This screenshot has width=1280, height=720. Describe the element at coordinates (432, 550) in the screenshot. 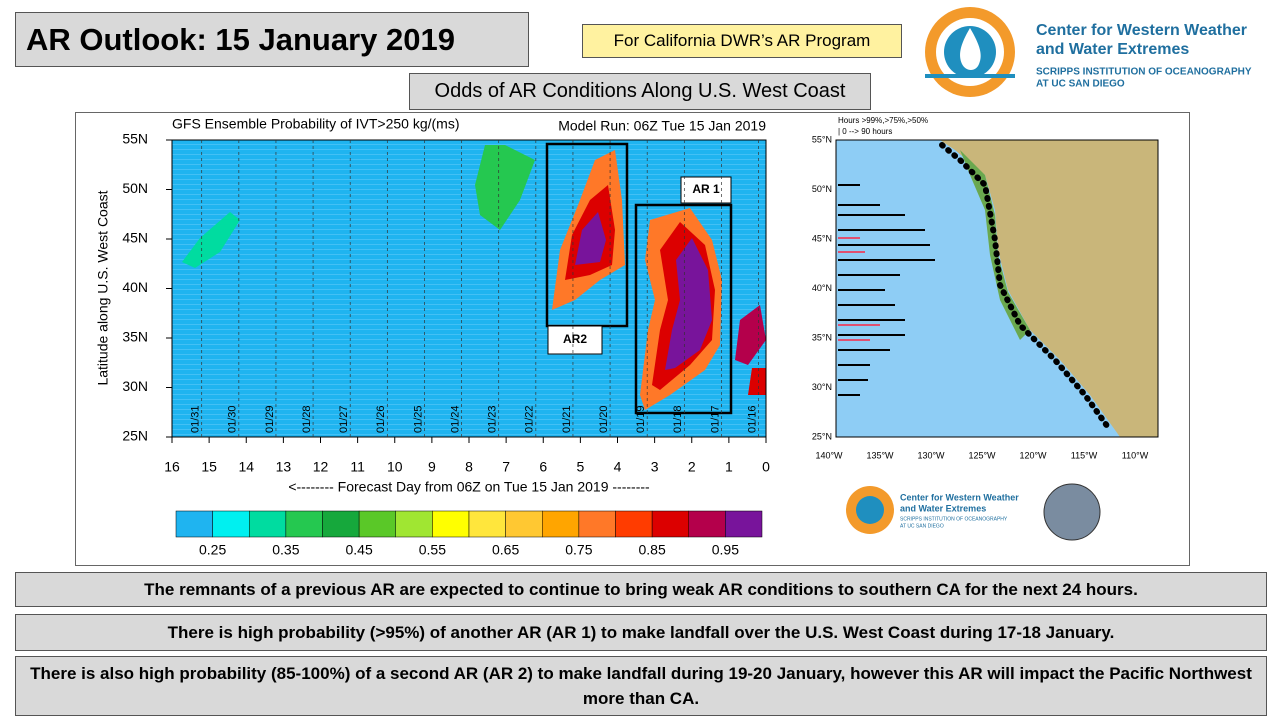

I see `colorbar-label: 0.55` at that location.